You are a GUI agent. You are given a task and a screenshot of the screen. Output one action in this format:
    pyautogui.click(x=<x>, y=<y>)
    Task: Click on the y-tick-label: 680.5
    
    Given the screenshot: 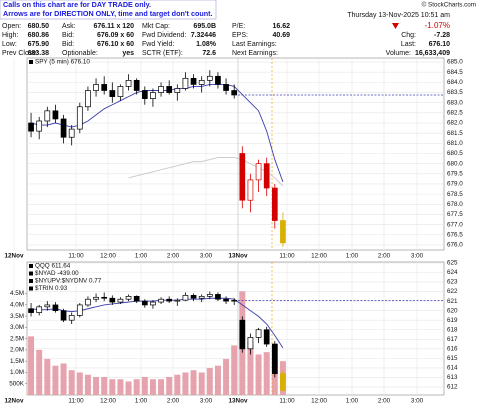 What is the action you would take?
    pyautogui.click(x=455, y=153)
    